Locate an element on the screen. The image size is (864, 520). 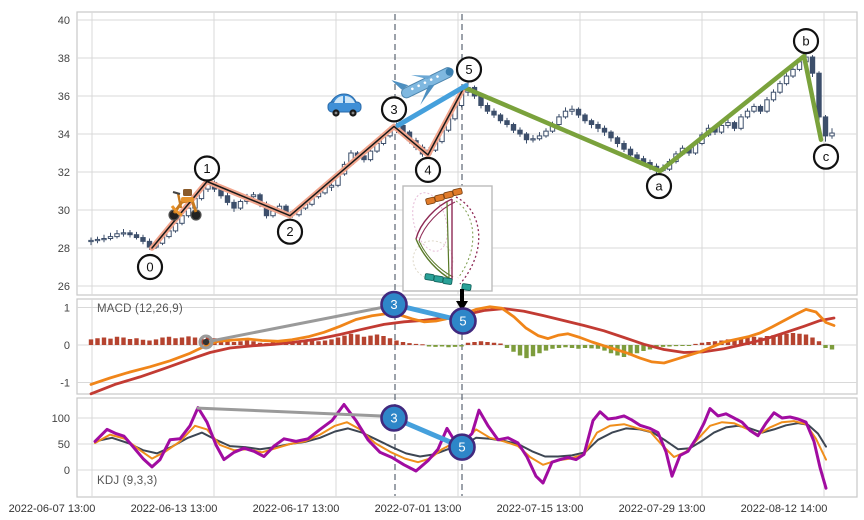
arrow-head is located at coordinates (462, 306).